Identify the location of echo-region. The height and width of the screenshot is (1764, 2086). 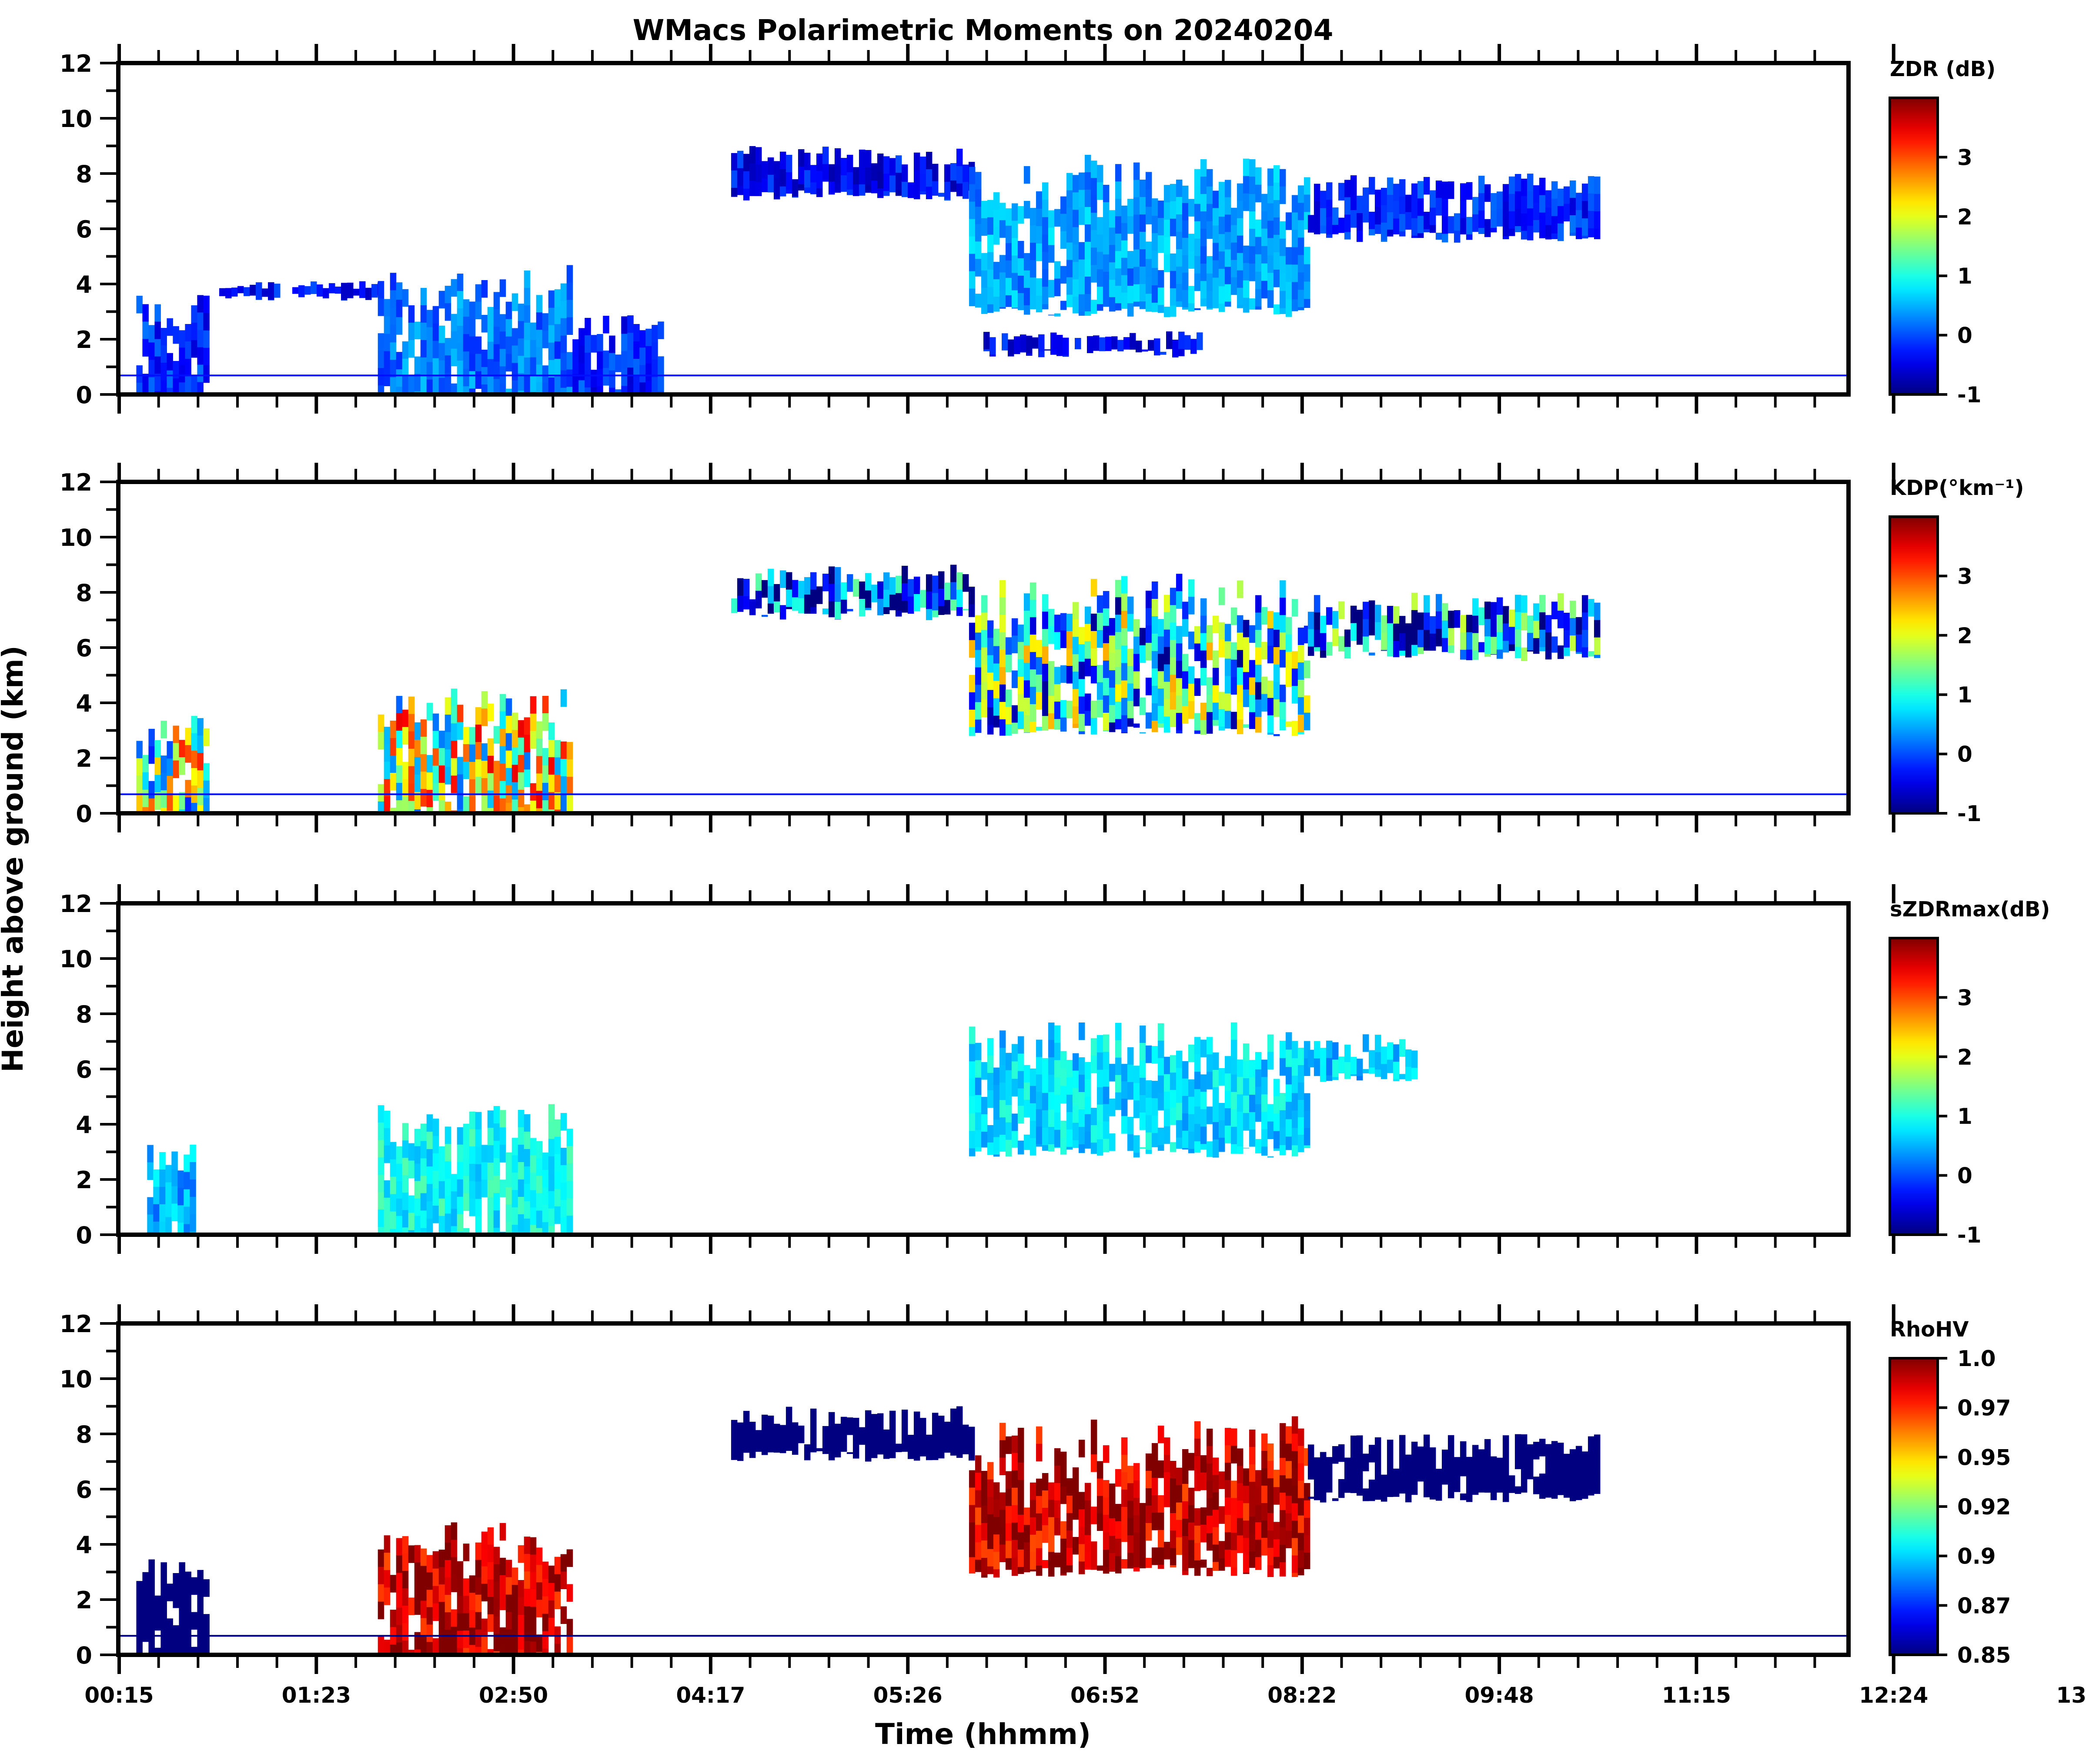
(1454, 1468).